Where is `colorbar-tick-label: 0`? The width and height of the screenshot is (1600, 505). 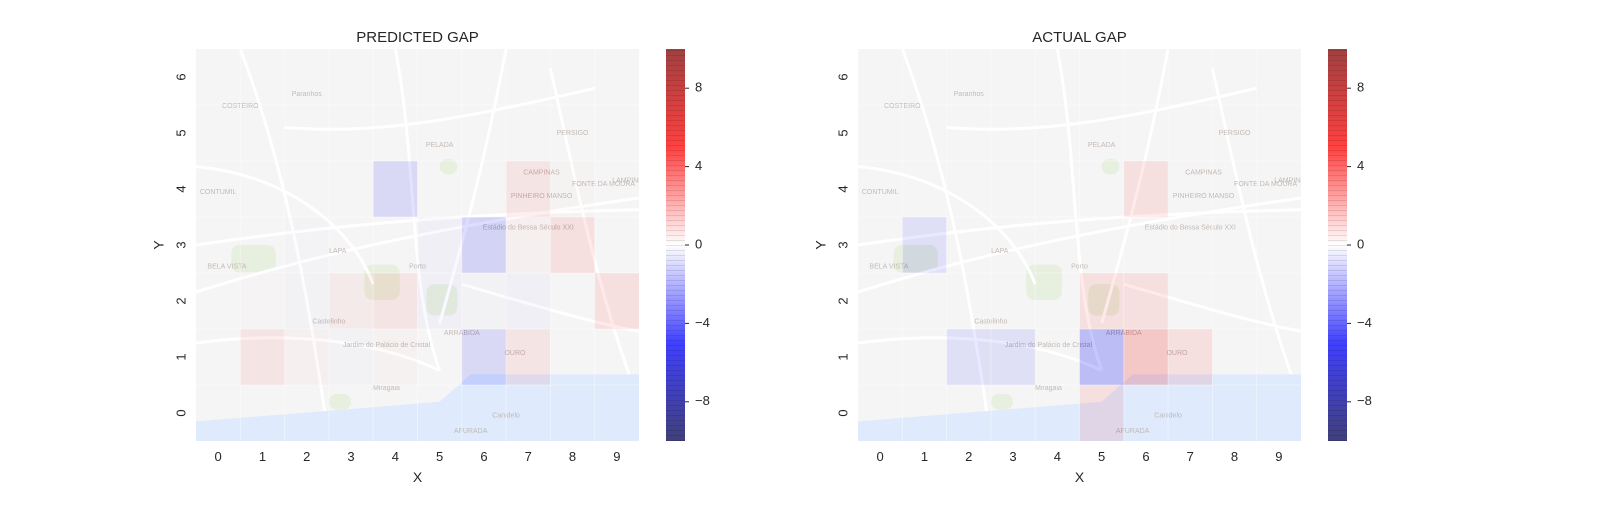 colorbar-tick-label: 0 is located at coordinates (1360, 243).